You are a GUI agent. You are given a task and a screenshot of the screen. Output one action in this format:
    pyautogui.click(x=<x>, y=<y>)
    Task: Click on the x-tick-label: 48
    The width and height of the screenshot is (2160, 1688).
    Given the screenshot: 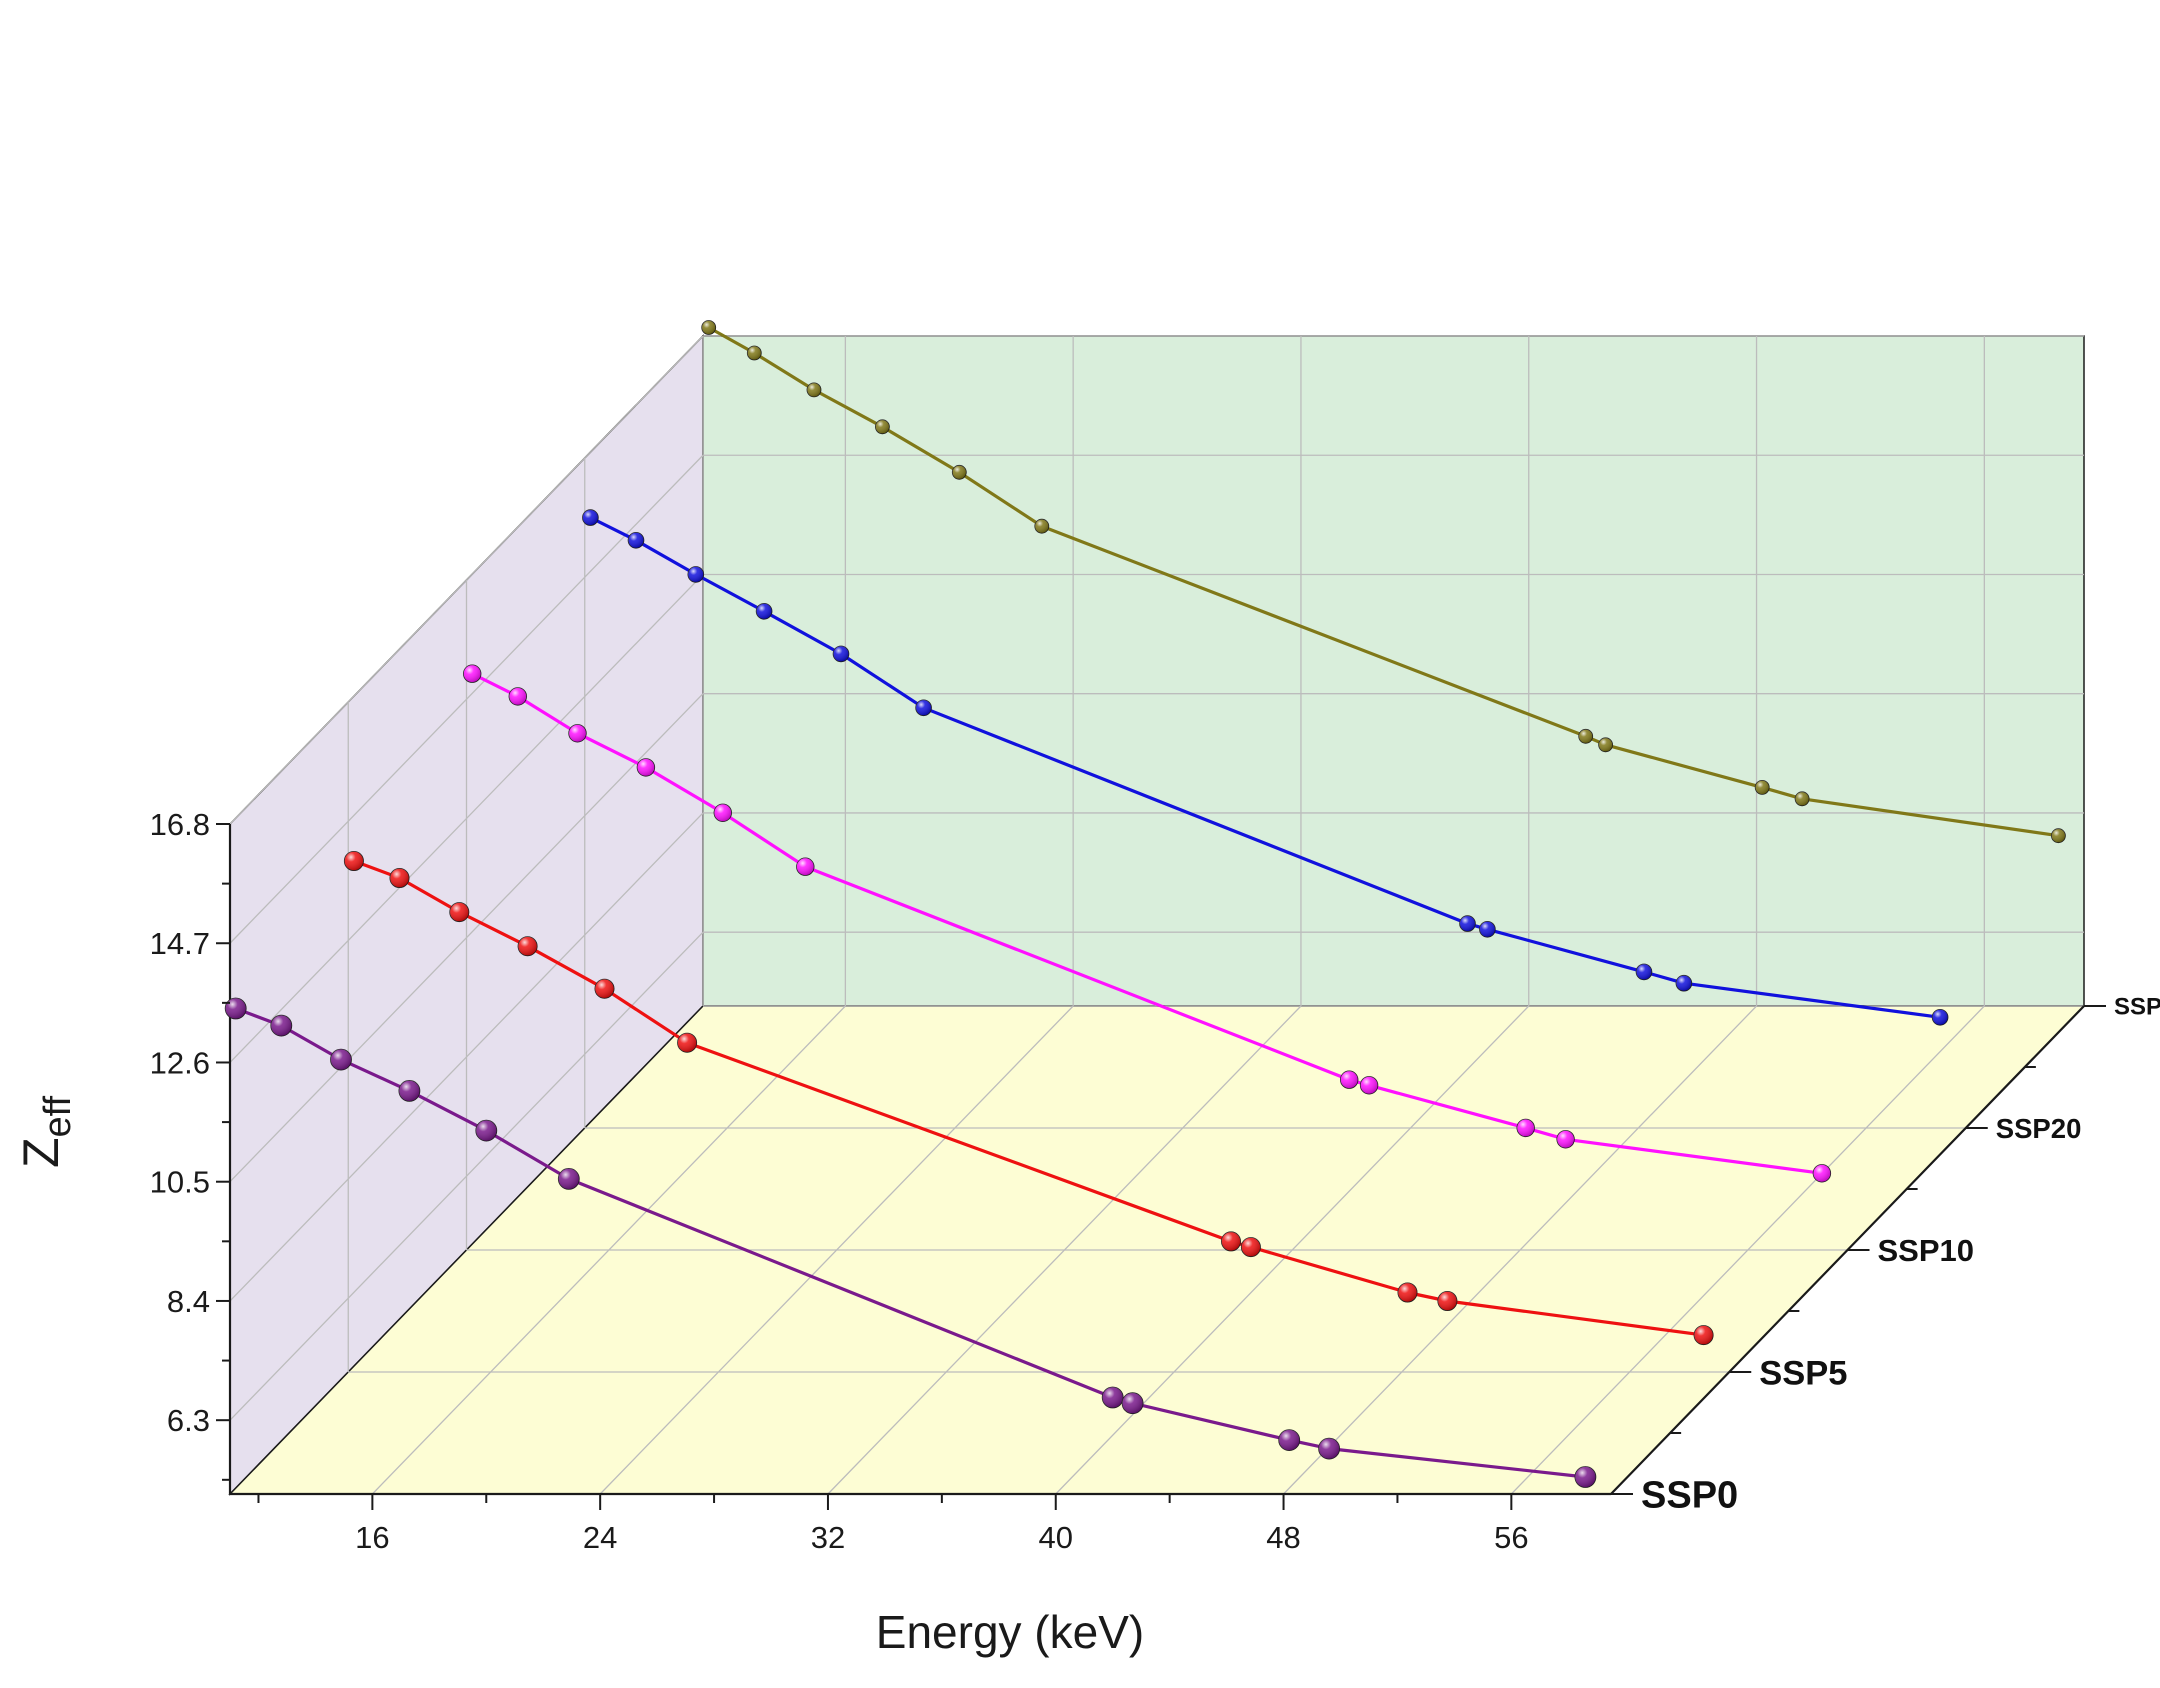 What is the action you would take?
    pyautogui.click(x=1283, y=1537)
    